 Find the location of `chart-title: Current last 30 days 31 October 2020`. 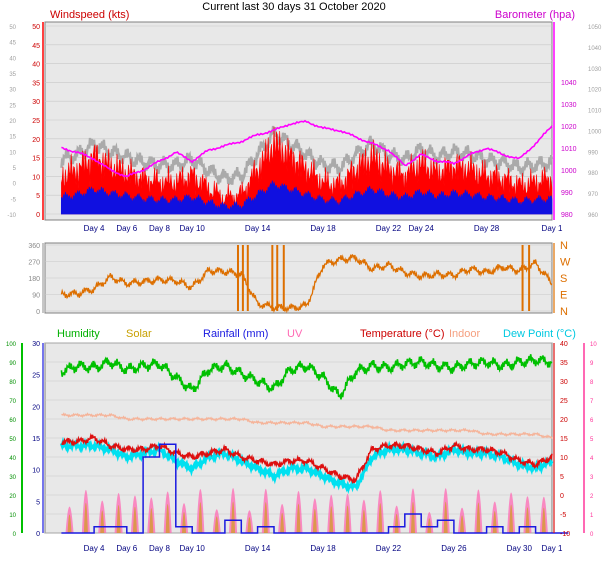

chart-title: Current last 30 days 31 October 2020 is located at coordinates (293, 7).